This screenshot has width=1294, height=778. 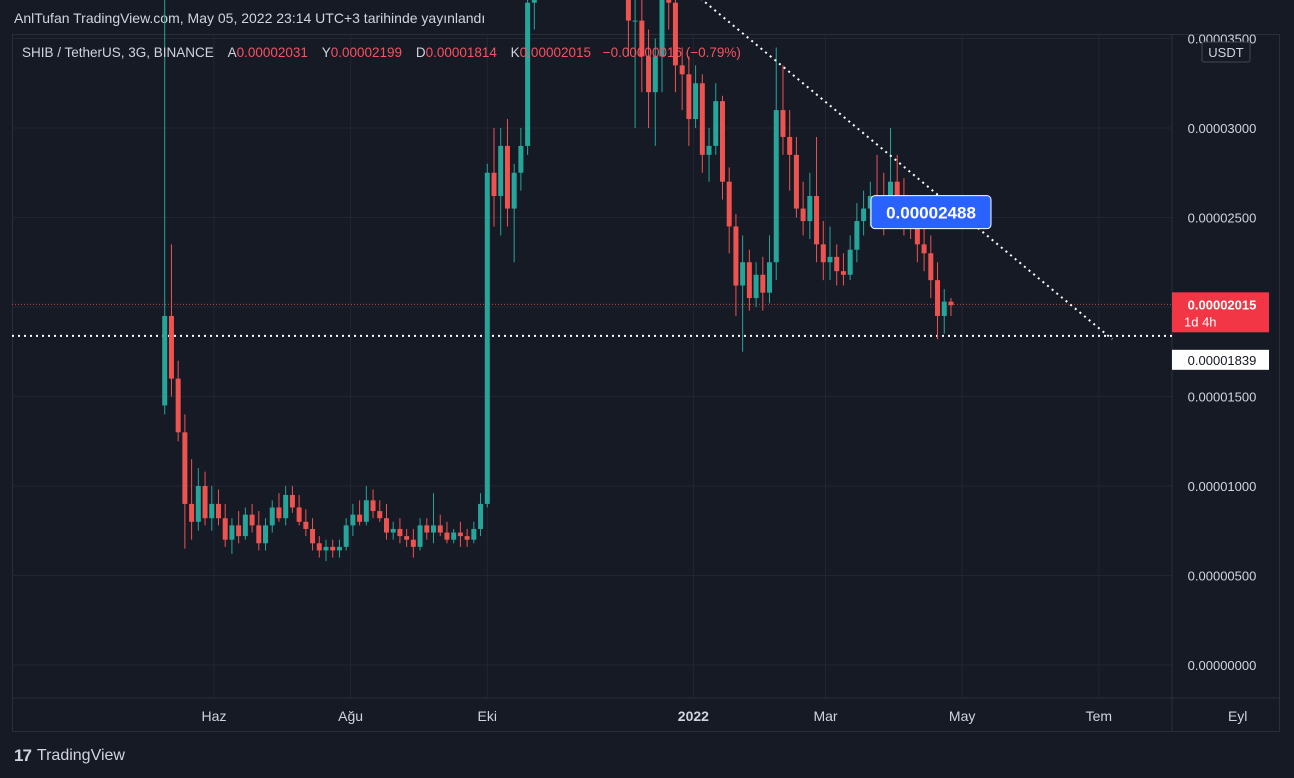 I want to click on low-label: D, so click(x=420, y=52).